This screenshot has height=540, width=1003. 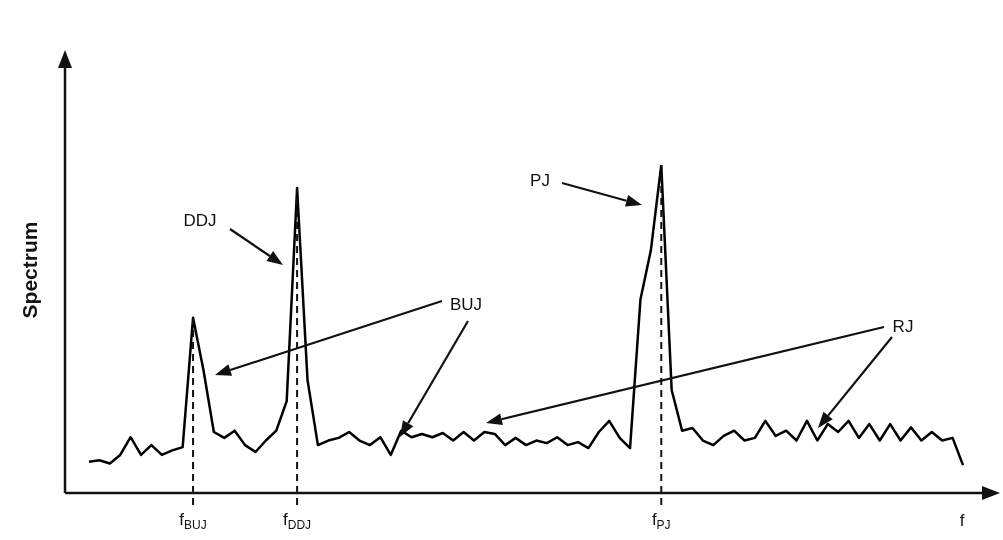 What do you see at coordinates (962, 521) in the screenshot?
I see `x-axis-title: f` at bounding box center [962, 521].